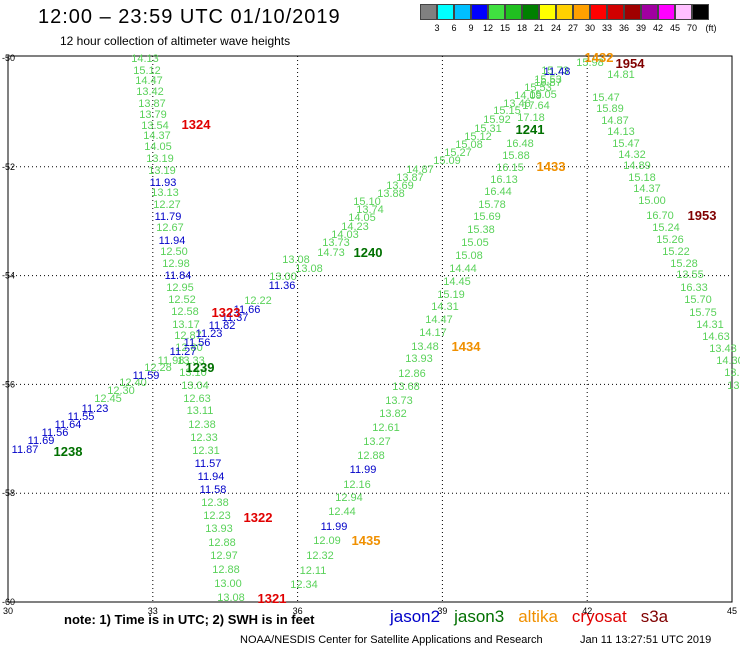  What do you see at coordinates (386, 428) in the screenshot?
I see `wave-height-reading: 12.61` at bounding box center [386, 428].